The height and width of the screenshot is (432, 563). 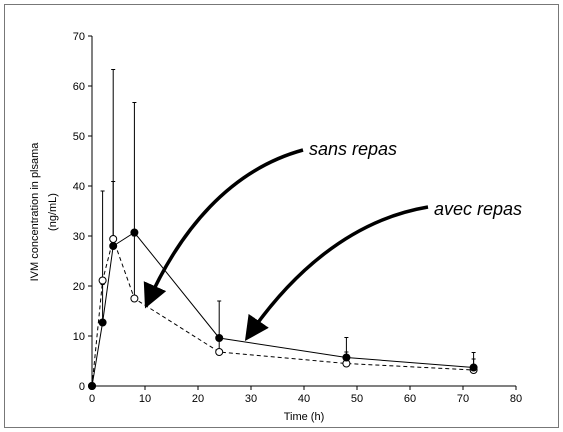 What do you see at coordinates (92, 399) in the screenshot?
I see `x-tick-label: 0` at bounding box center [92, 399].